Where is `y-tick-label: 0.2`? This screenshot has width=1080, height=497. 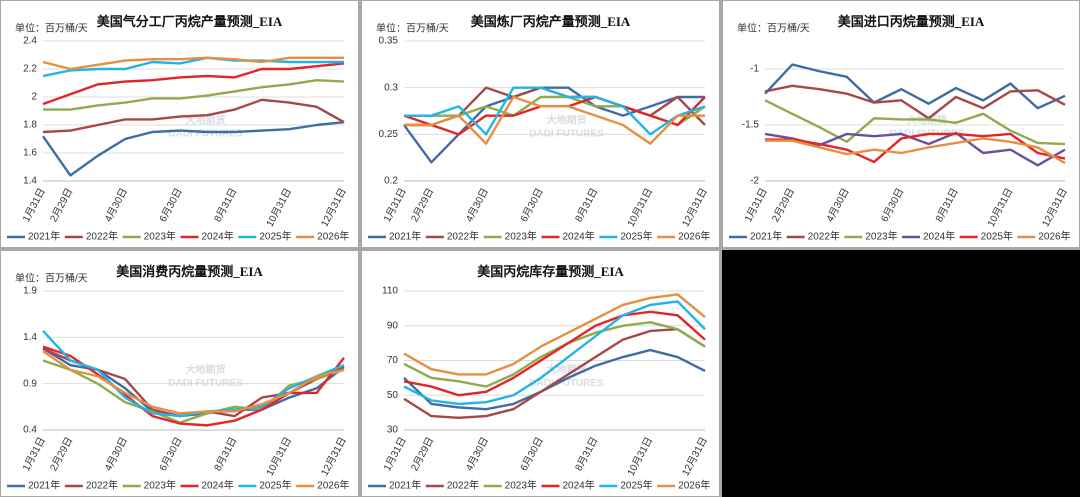
y-tick-label: 0.2 is located at coordinates (391, 181).